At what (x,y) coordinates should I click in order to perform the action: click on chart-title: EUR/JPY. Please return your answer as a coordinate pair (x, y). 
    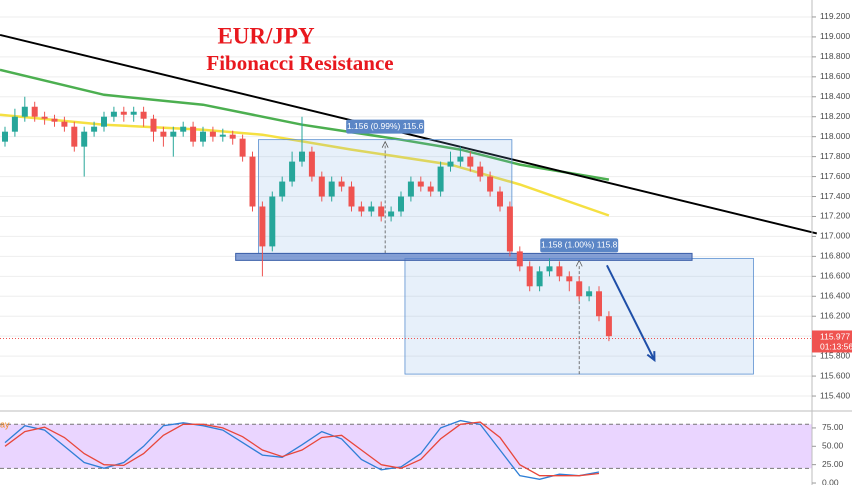
    Looking at the image, I should click on (266, 35).